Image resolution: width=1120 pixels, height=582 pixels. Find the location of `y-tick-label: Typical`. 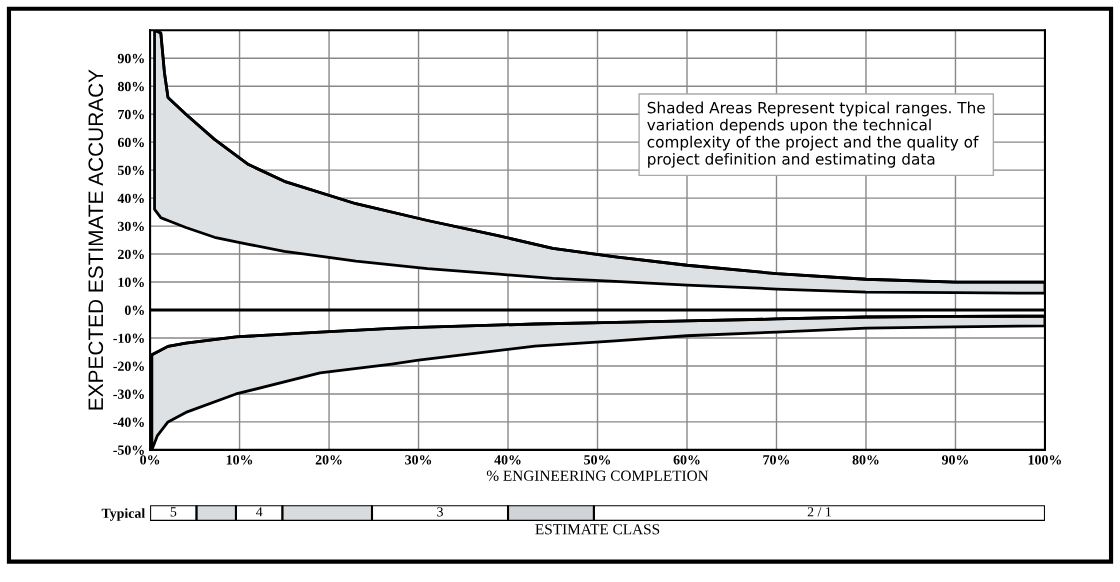

y-tick-label: Typical is located at coordinates (123, 514).